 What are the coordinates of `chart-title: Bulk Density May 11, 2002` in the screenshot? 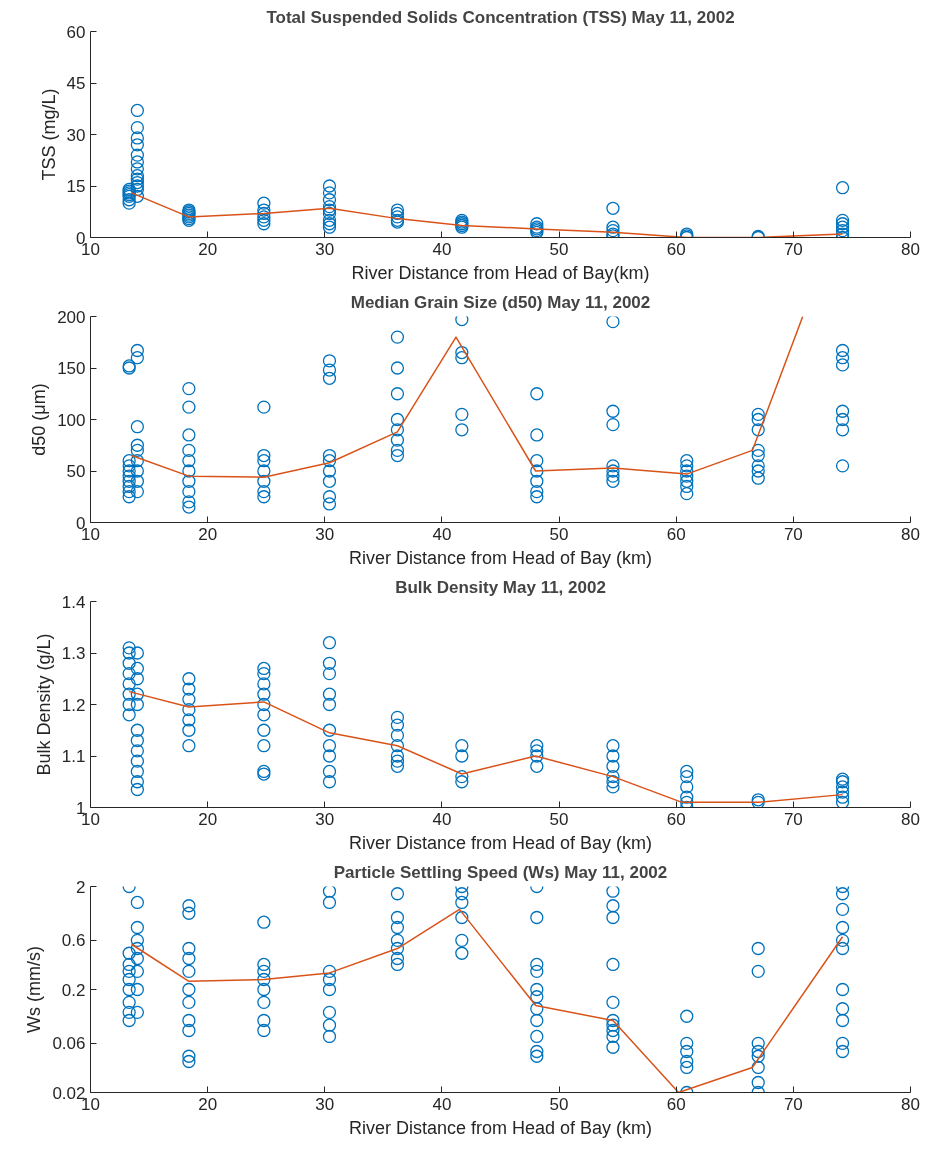 It's located at (500, 587).